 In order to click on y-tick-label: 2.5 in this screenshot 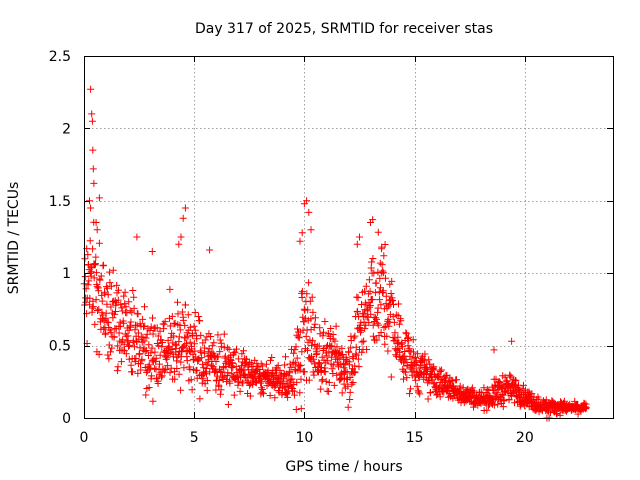, I will do `click(60, 57)`.